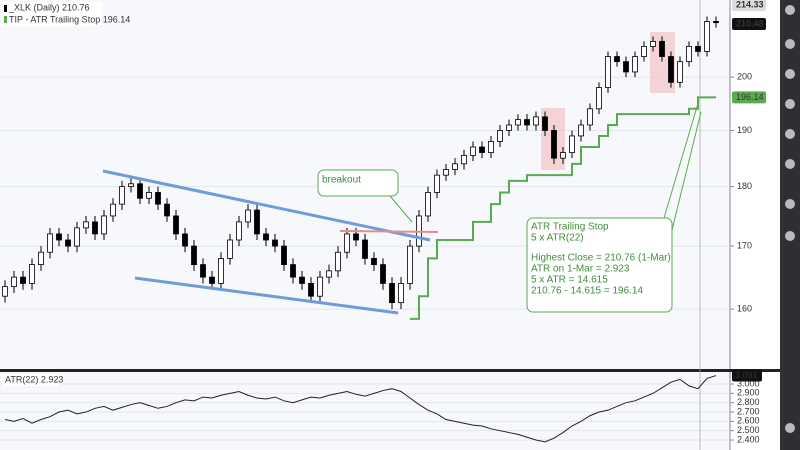  I want to click on annotation: 210.76 - 14.615 = 196.14, so click(587, 291).